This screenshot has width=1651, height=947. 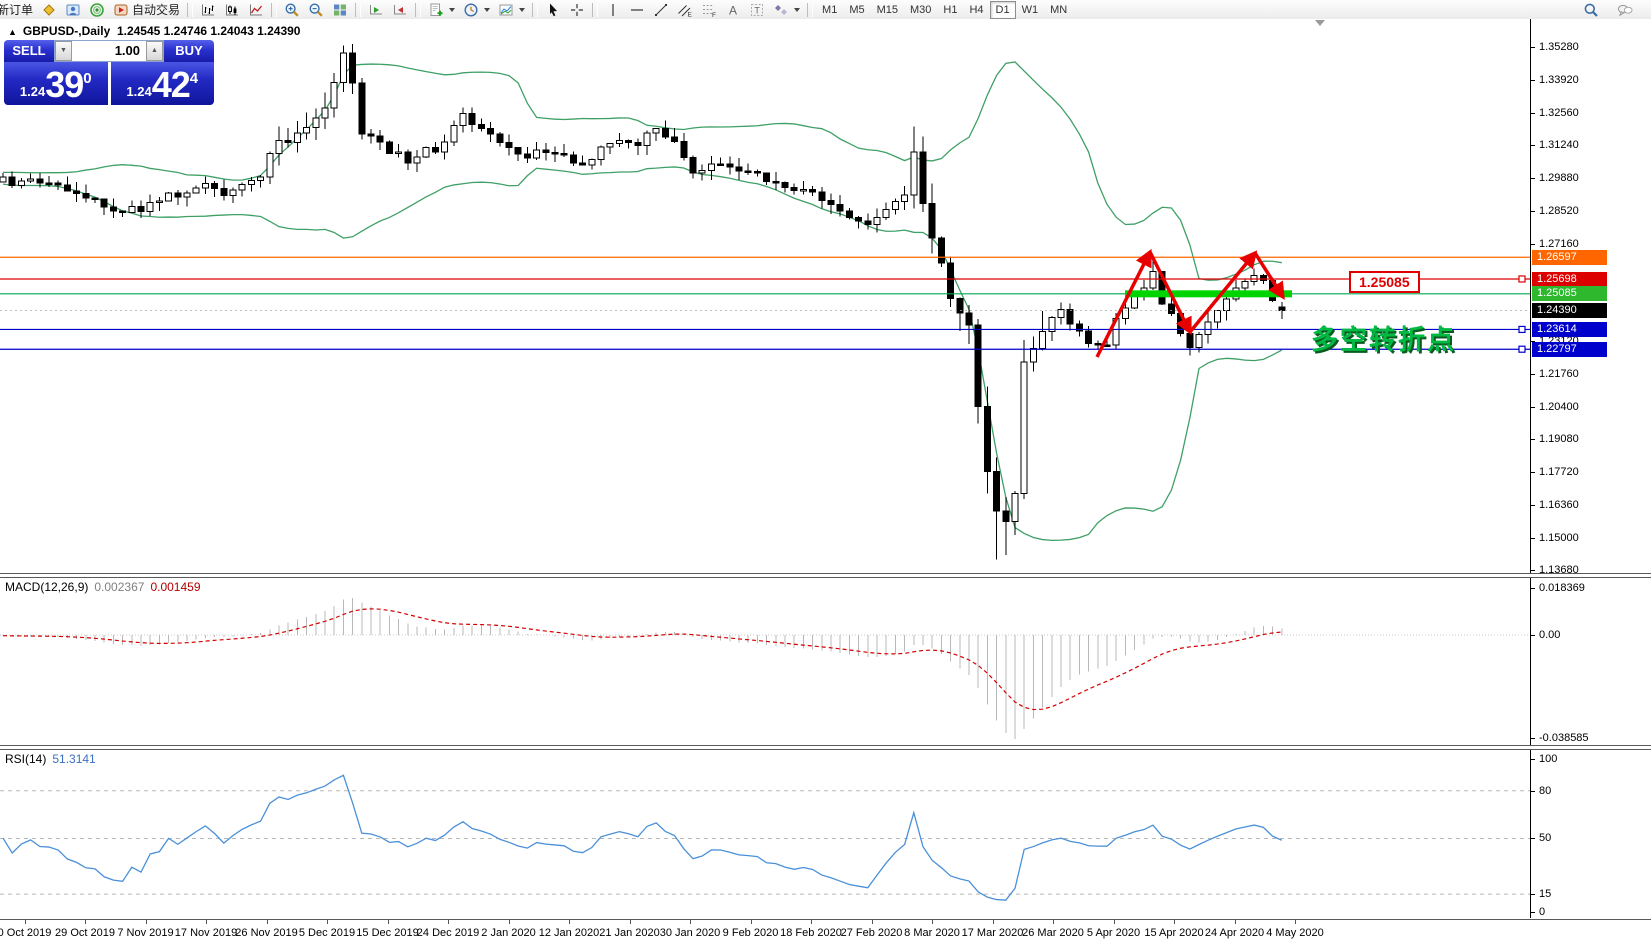 What do you see at coordinates (1522, 279) in the screenshot?
I see `resistance-line-2-handle` at bounding box center [1522, 279].